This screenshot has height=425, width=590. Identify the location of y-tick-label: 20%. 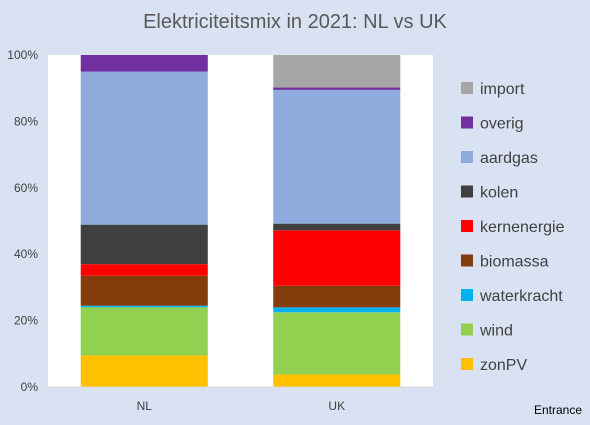
(26, 321).